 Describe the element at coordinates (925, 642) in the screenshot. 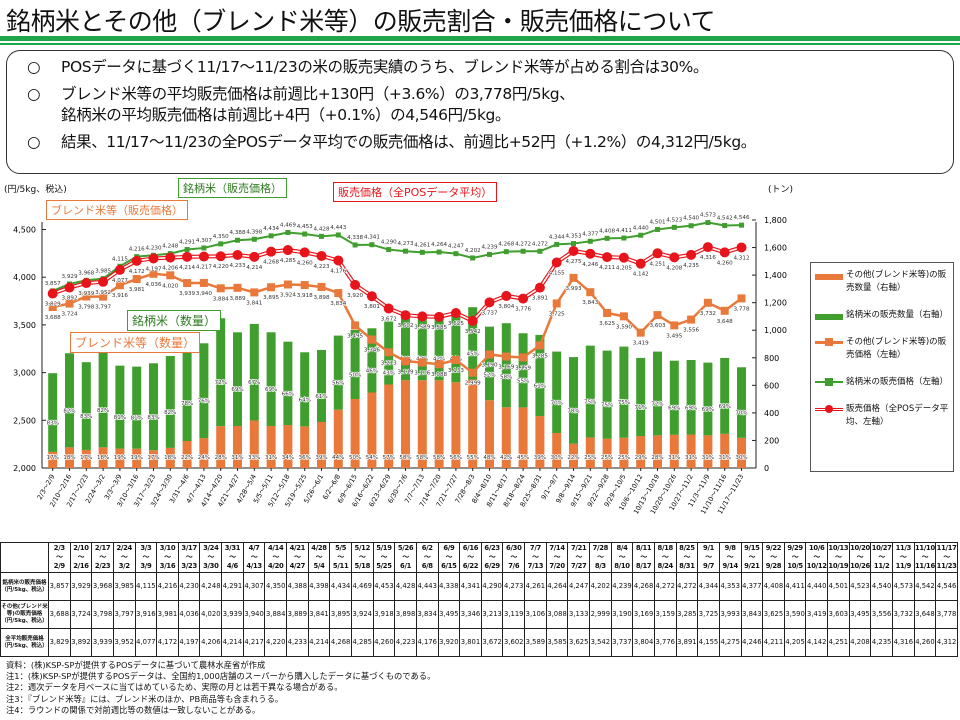

I see `table-cell: 4,260` at that location.